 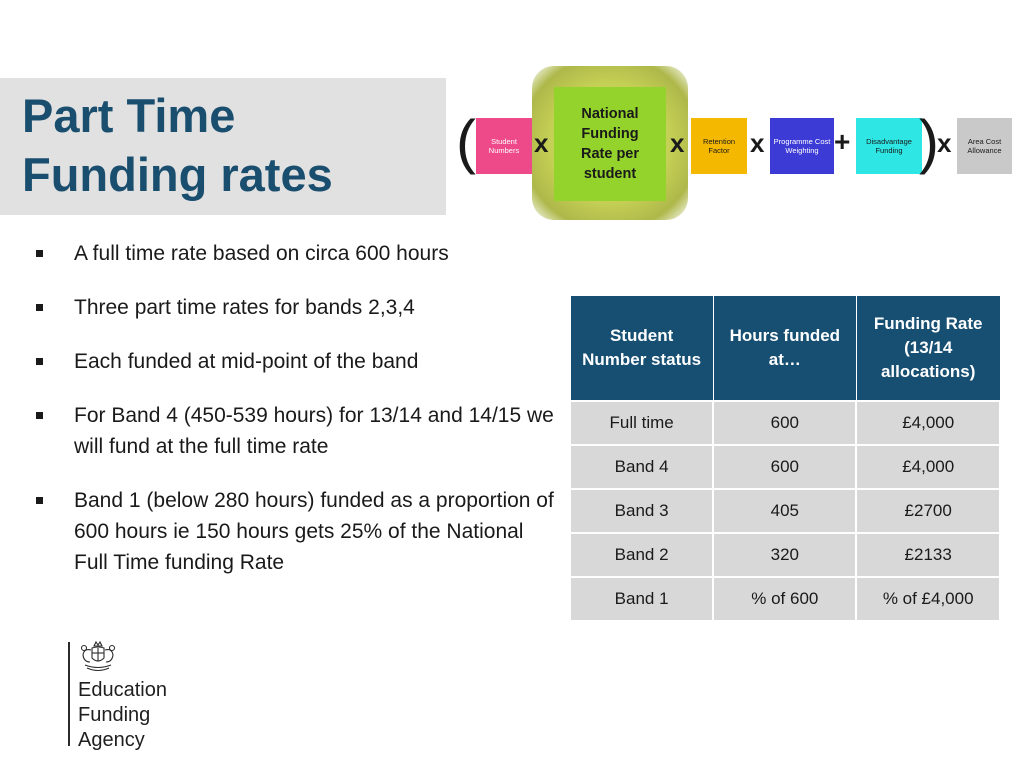 What do you see at coordinates (296, 361) in the screenshot?
I see `bullet-item: Each funded at mid-point of the band` at bounding box center [296, 361].